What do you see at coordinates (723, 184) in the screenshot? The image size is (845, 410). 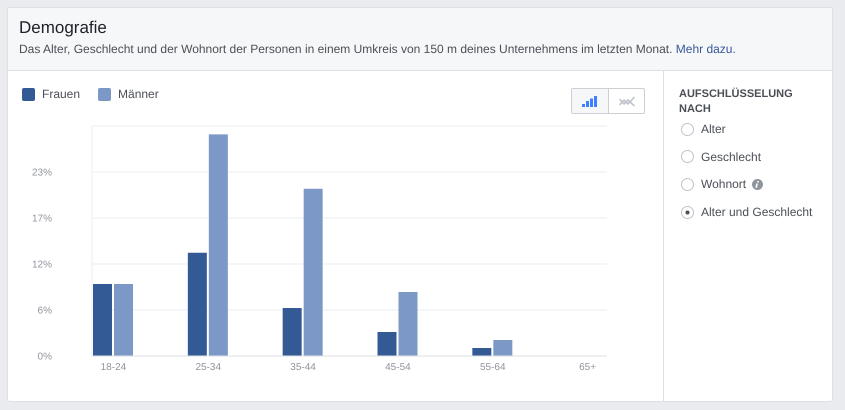 I see `text: Wohnort` at bounding box center [723, 184].